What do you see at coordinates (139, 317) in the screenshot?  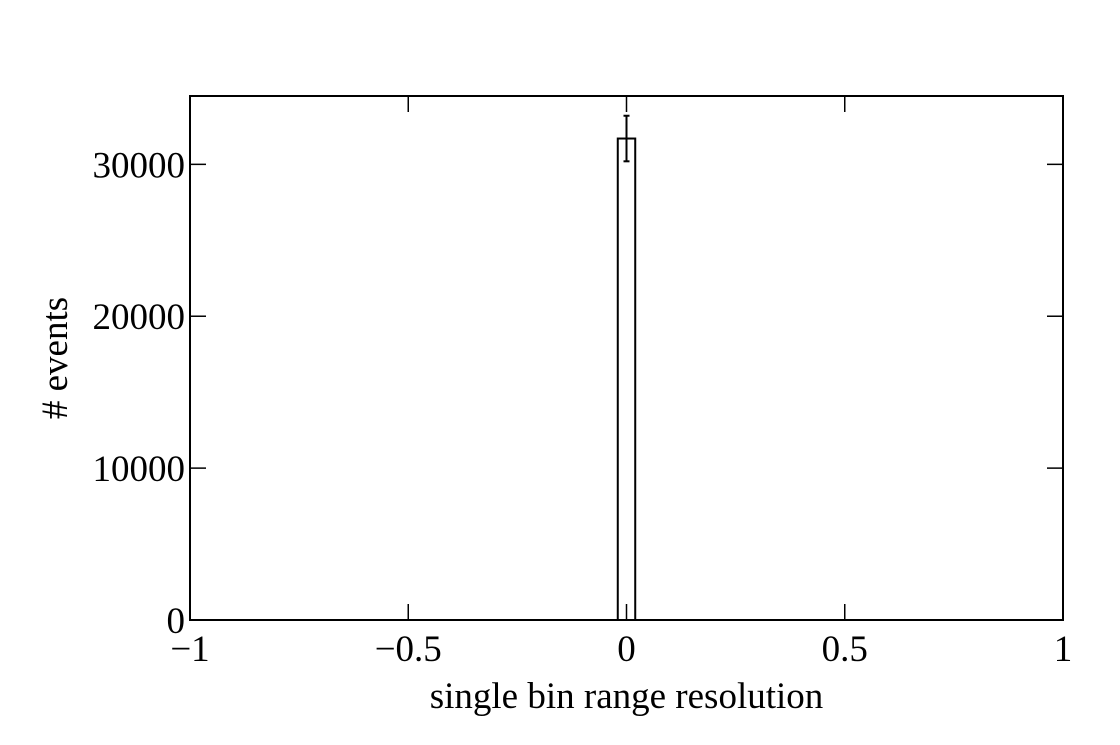 I see `y-tick-label: 20000` at bounding box center [139, 317].